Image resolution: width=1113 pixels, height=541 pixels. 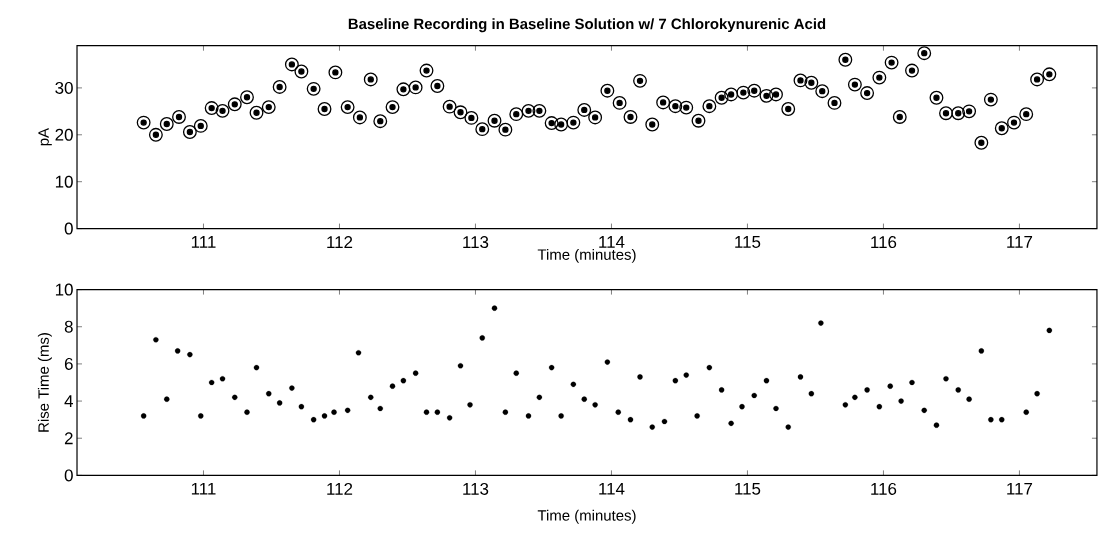 What do you see at coordinates (64, 134) in the screenshot?
I see `y-tick-label: 20` at bounding box center [64, 134].